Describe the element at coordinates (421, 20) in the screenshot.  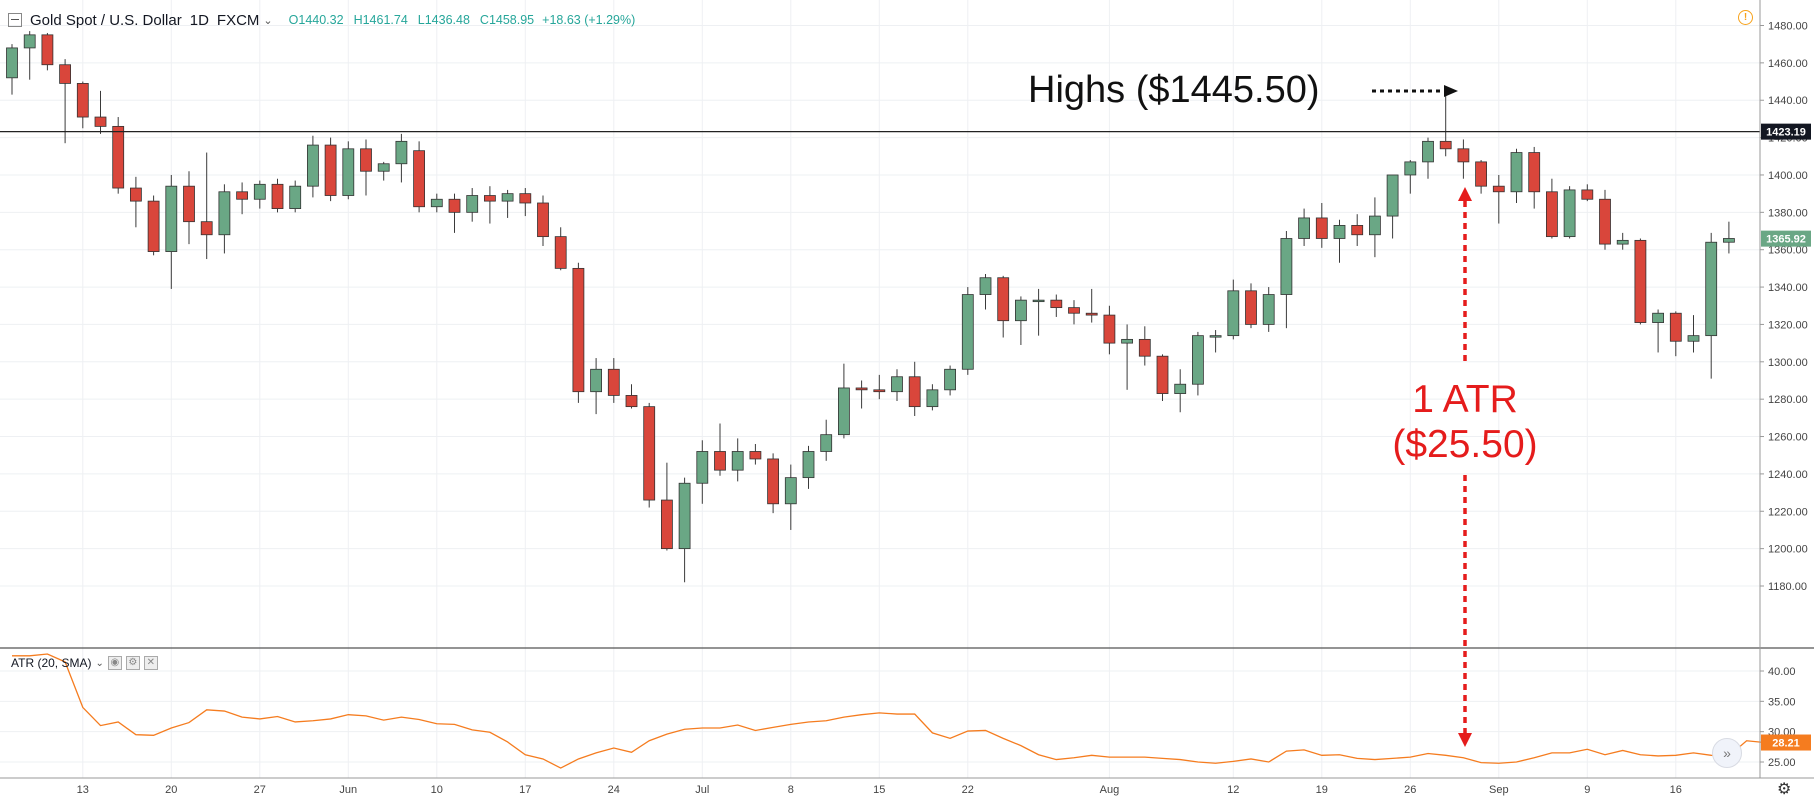
I see `low-label: L` at that location.